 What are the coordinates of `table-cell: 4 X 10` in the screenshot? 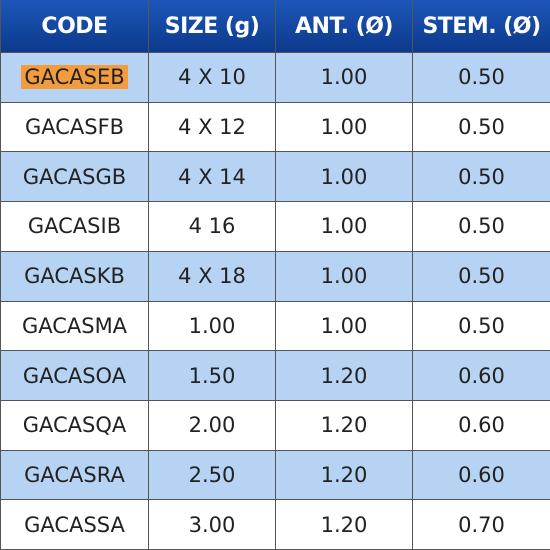 It's located at (212, 77).